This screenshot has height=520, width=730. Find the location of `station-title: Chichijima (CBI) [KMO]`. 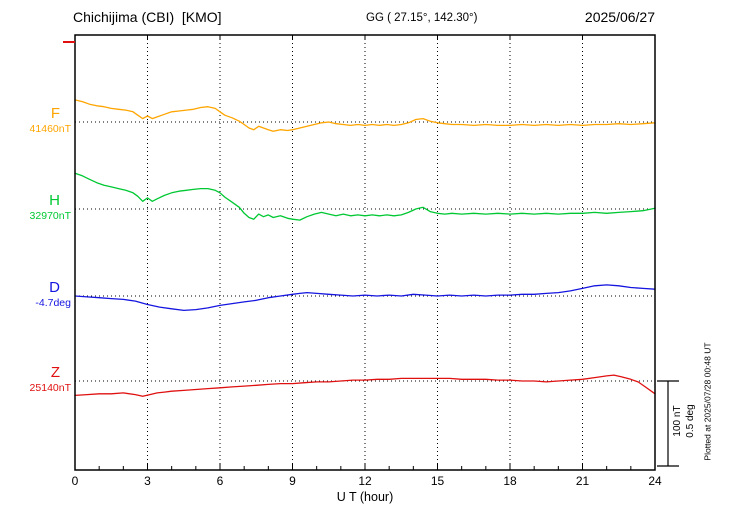

station-title: Chichijima (CBI) [KMO] is located at coordinates (147, 17).